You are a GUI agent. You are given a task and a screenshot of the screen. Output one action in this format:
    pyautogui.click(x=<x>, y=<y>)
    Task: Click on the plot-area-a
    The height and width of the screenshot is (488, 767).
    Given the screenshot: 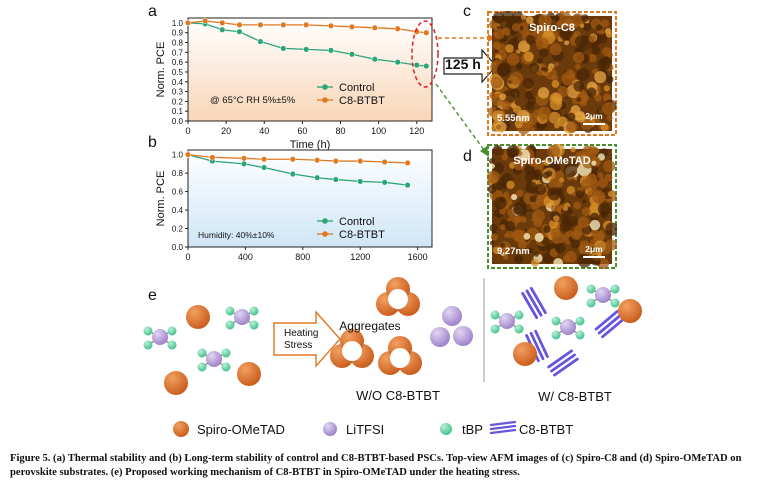 What is the action you would take?
    pyautogui.click(x=310, y=69)
    